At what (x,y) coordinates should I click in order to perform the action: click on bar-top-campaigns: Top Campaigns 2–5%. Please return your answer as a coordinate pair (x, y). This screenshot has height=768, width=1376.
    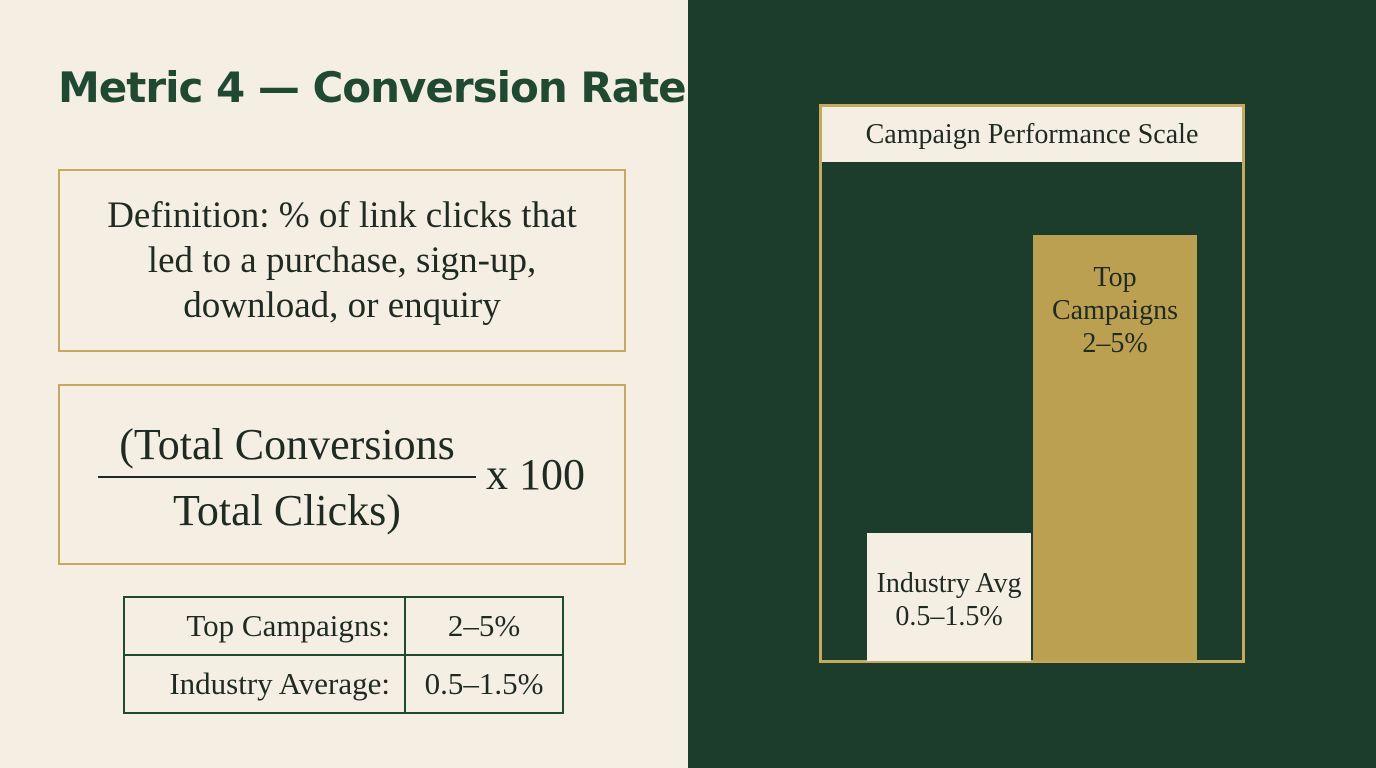
    Looking at the image, I should click on (1115, 448).